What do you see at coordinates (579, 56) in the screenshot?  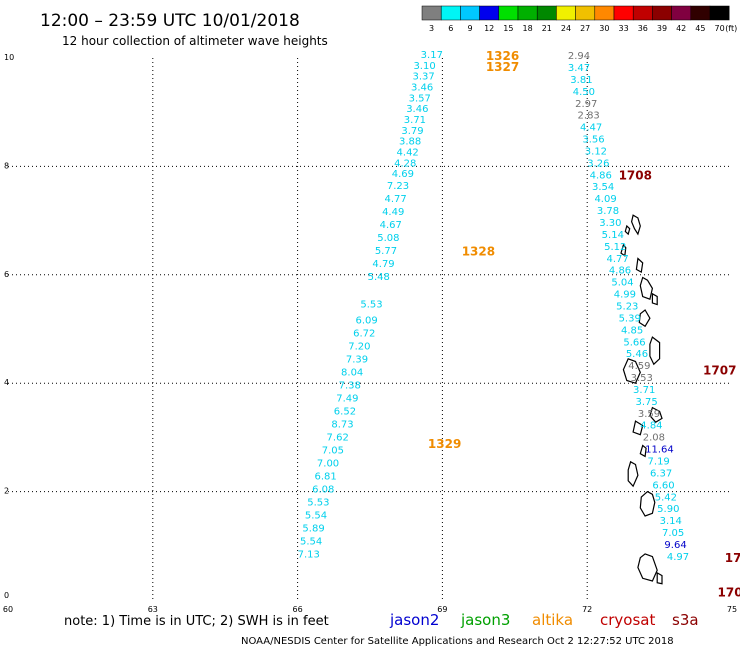 I see `wave-height-value: 2.94` at bounding box center [579, 56].